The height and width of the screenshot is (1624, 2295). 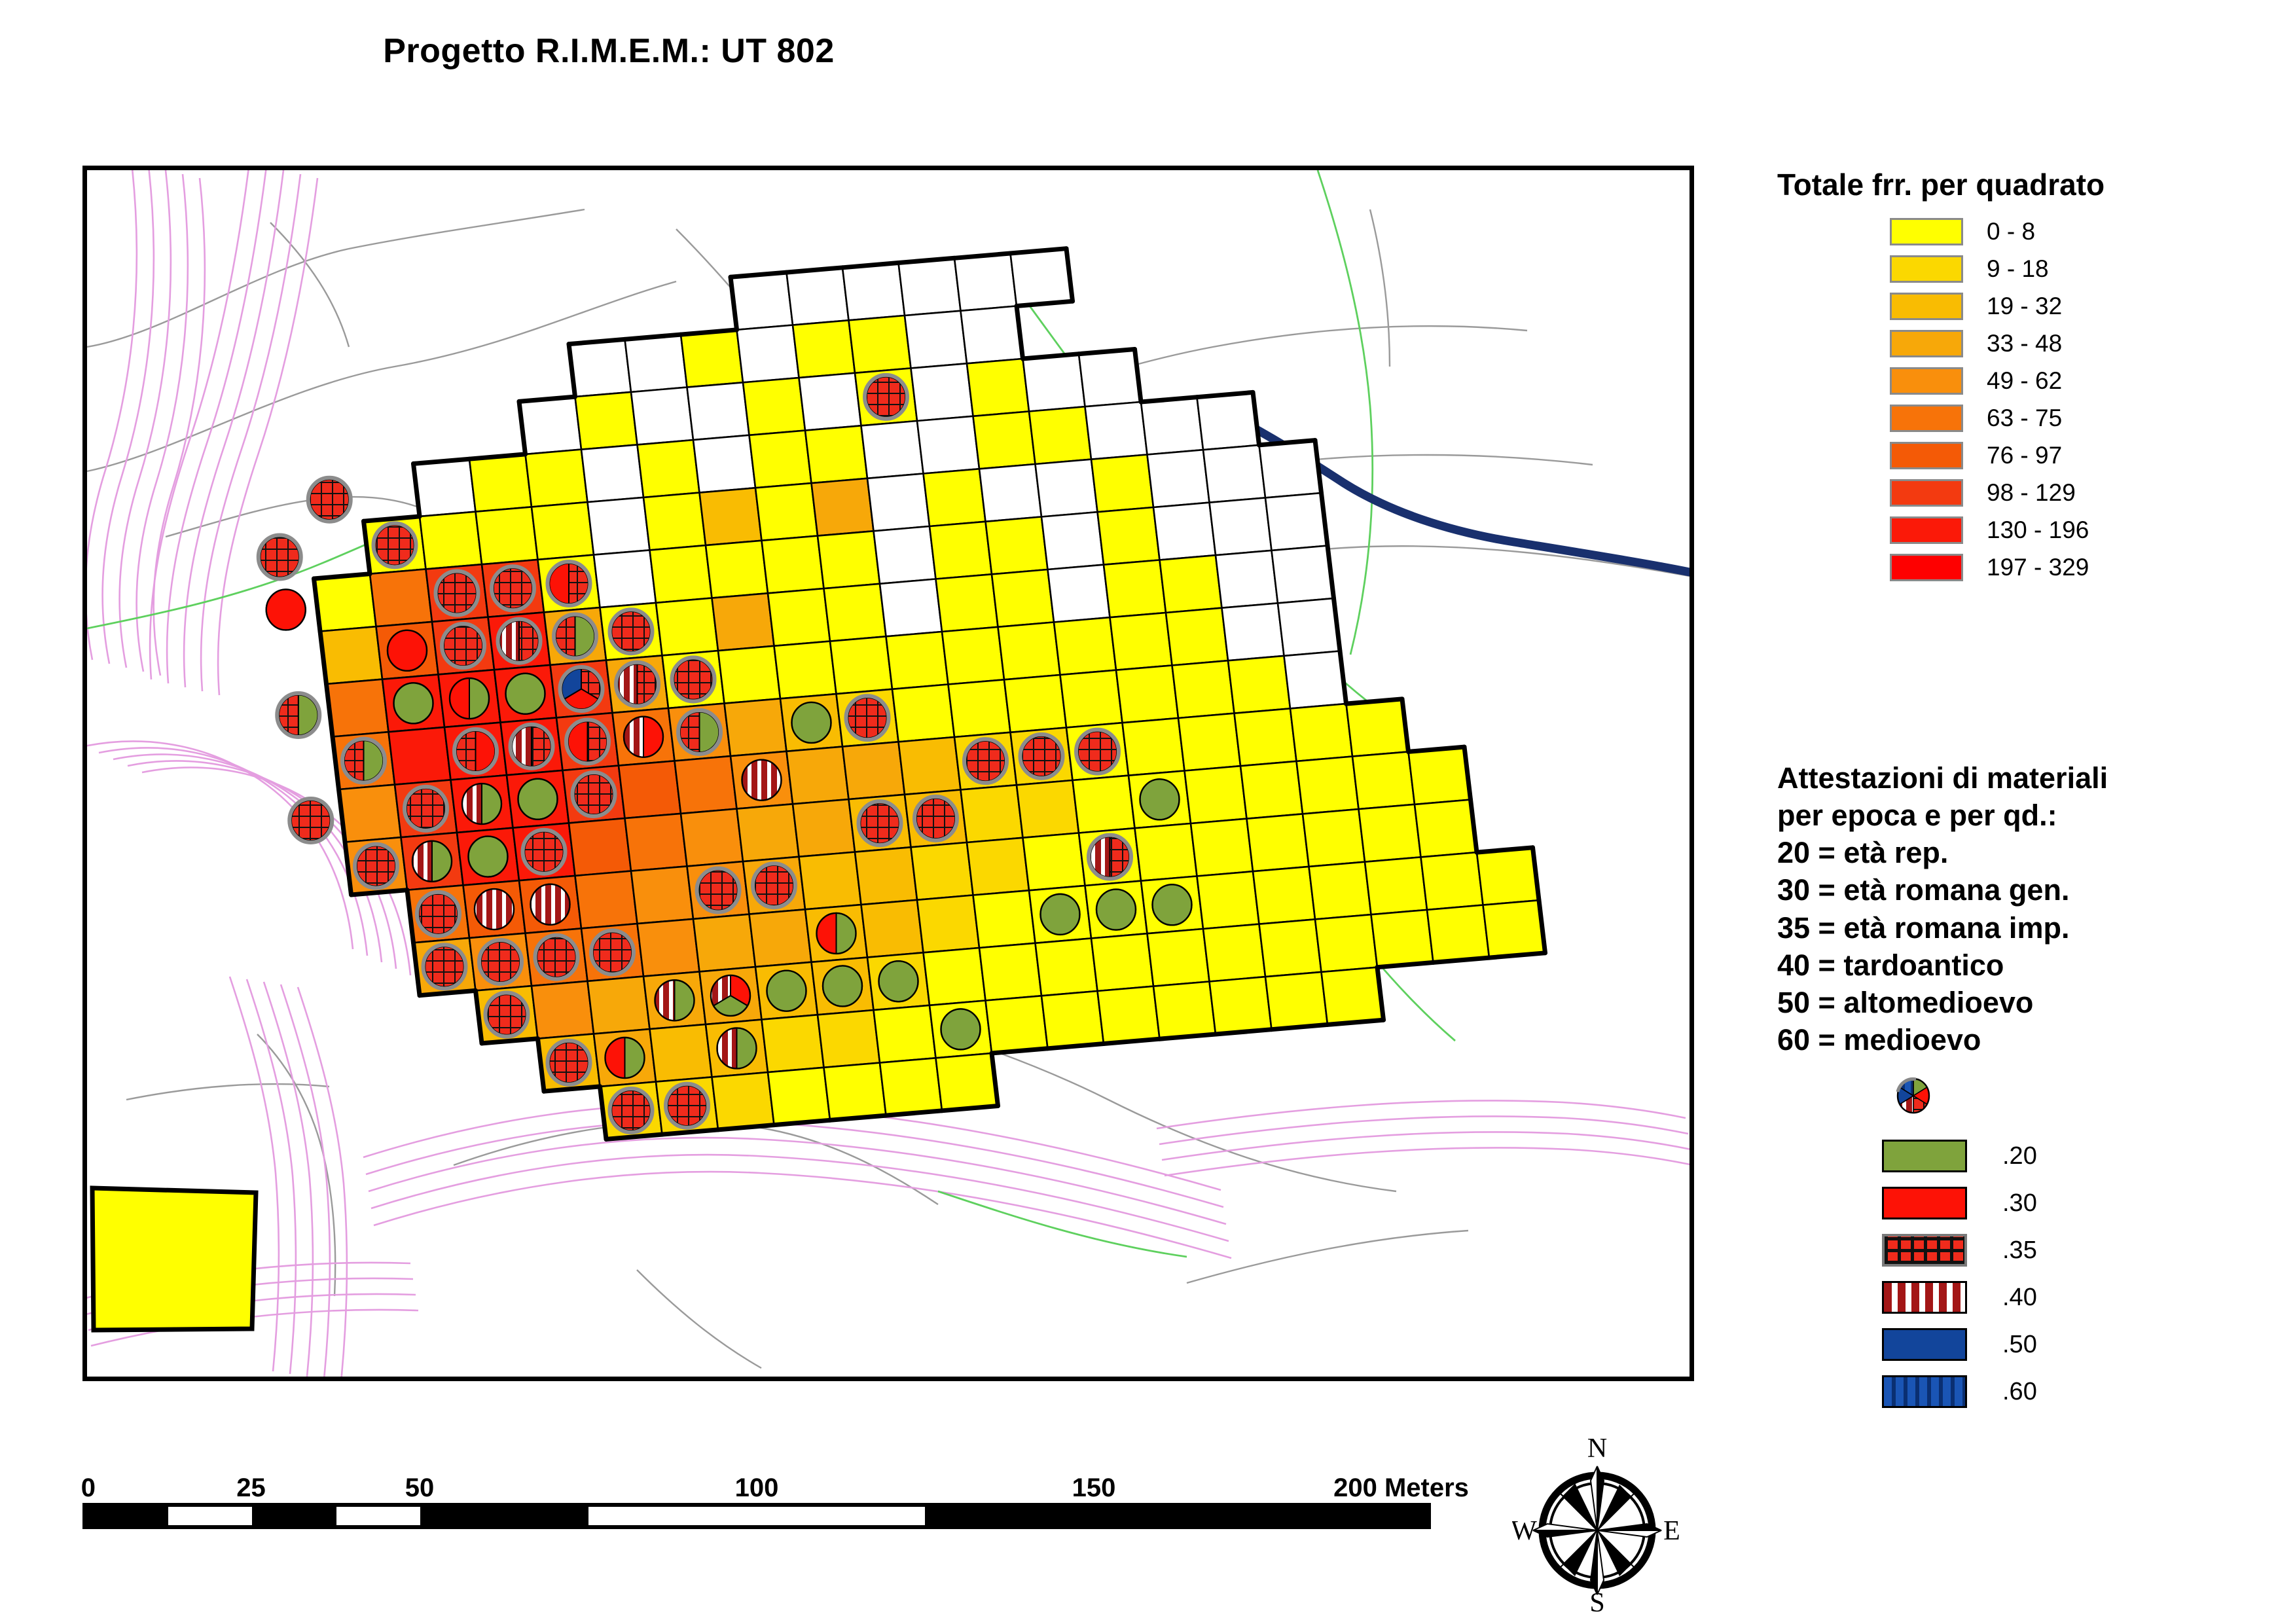 I want to click on materials-legend-row: .30, so click(x=2088, y=1203).